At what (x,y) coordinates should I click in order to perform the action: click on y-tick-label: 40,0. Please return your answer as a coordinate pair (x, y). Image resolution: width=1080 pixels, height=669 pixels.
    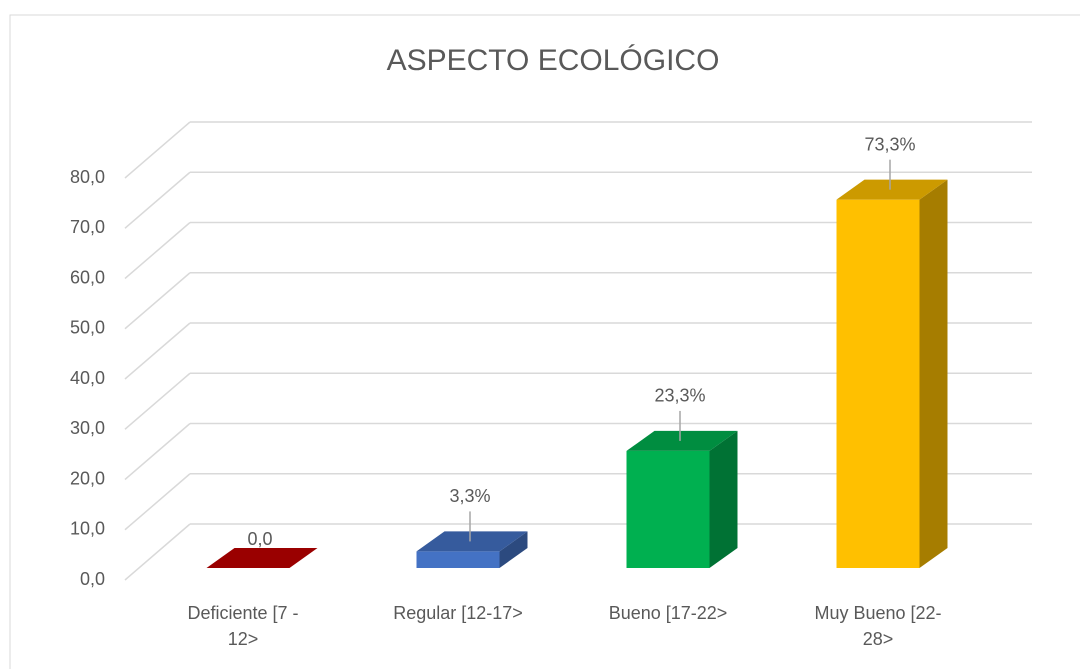
    Looking at the image, I should click on (87, 378).